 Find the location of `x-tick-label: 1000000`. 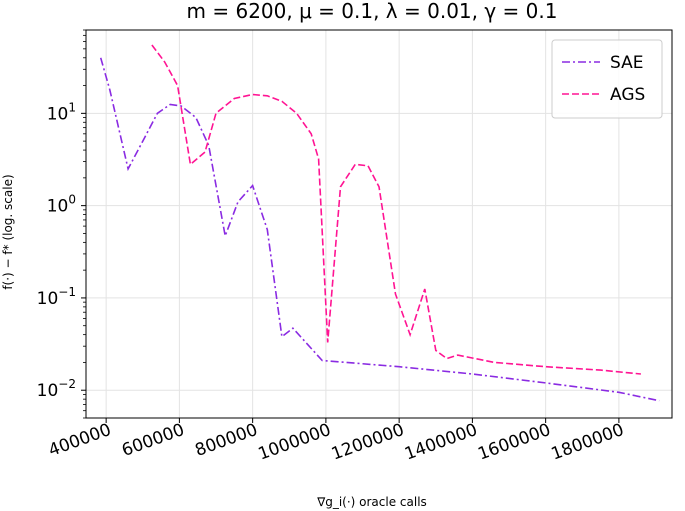

x-tick-label: 1000000 is located at coordinates (295, 442).